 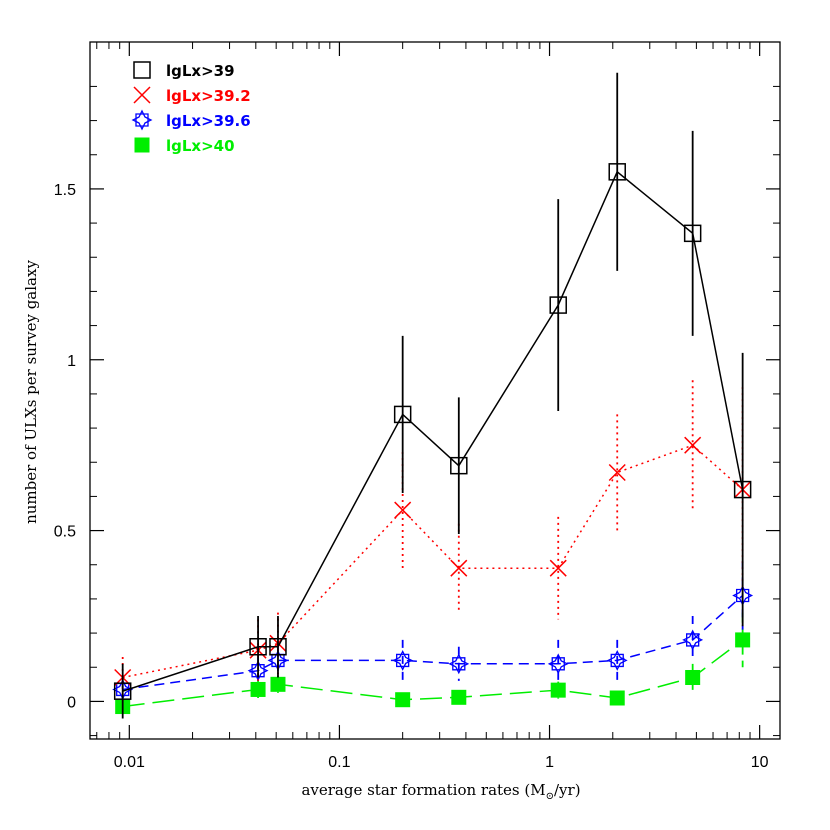 I want to click on x-axis-title-main: average star formation rates (M, so click(x=423, y=790).